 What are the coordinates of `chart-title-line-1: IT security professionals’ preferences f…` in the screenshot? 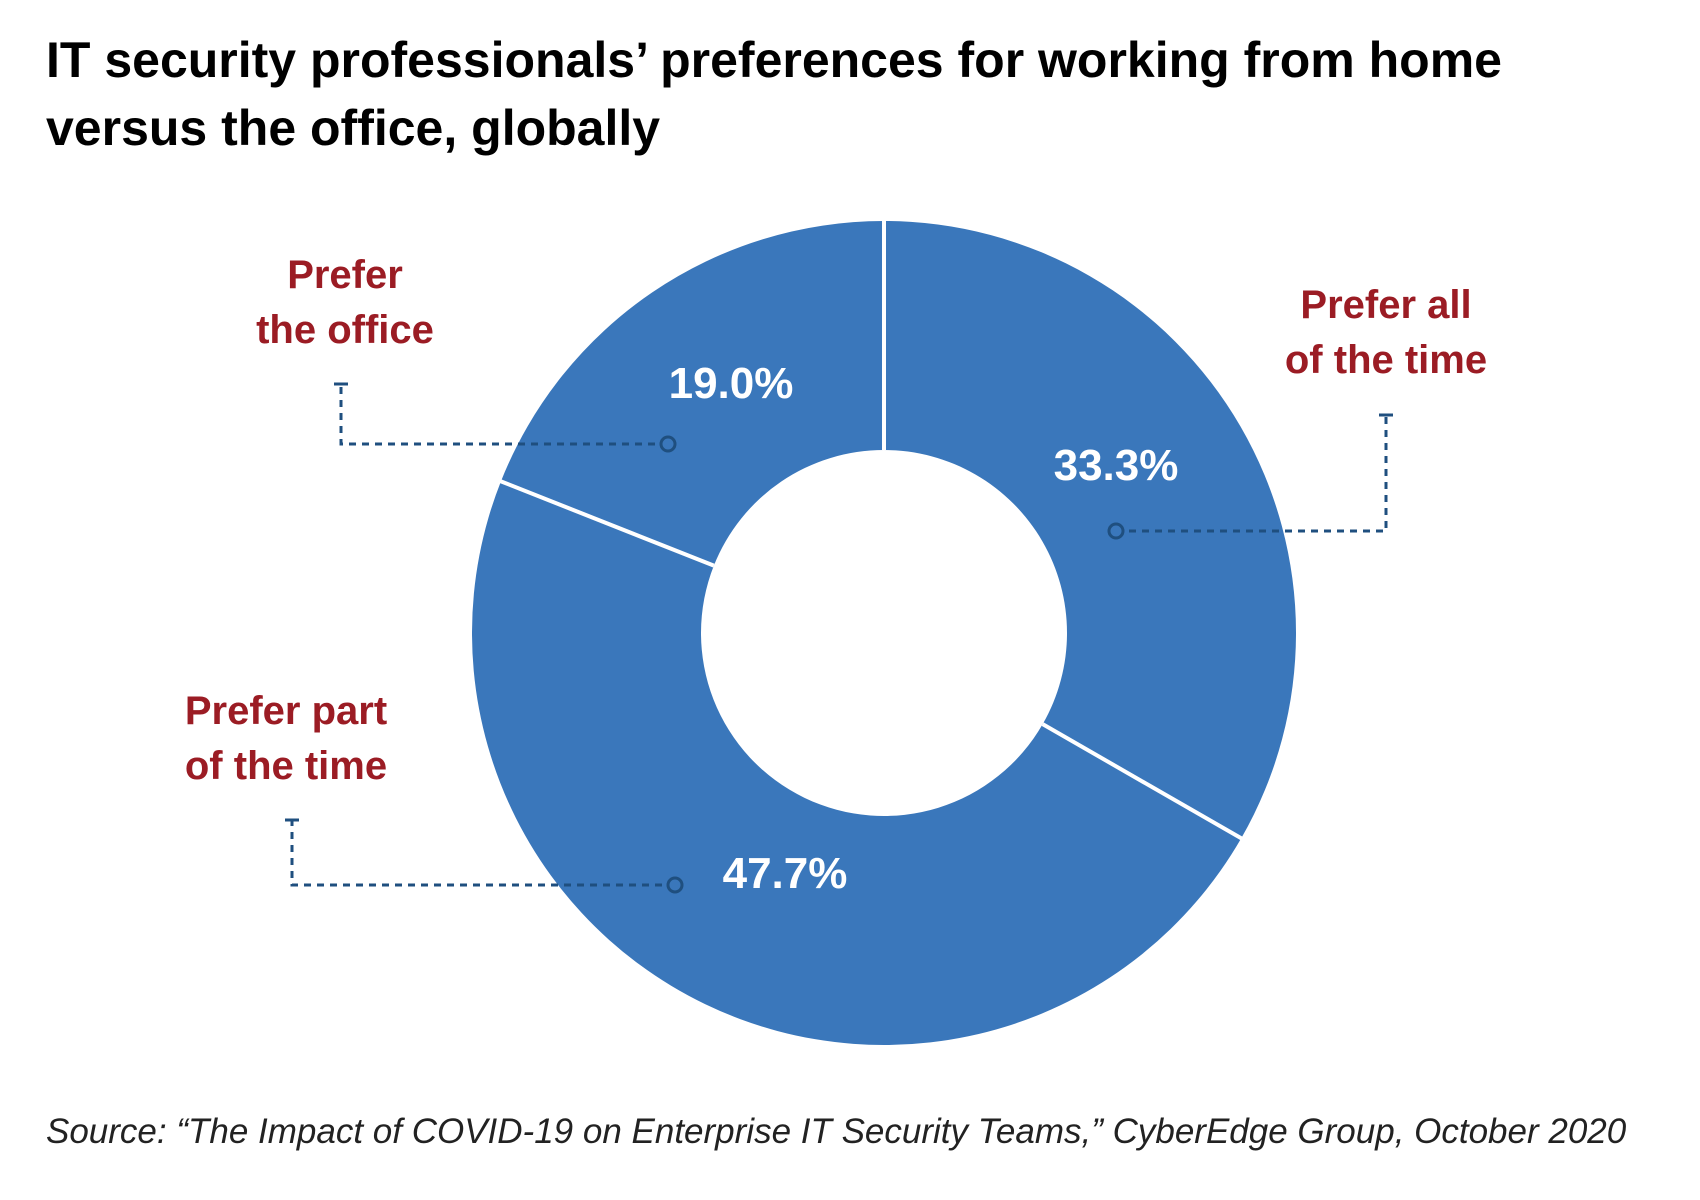 It's located at (774, 60).